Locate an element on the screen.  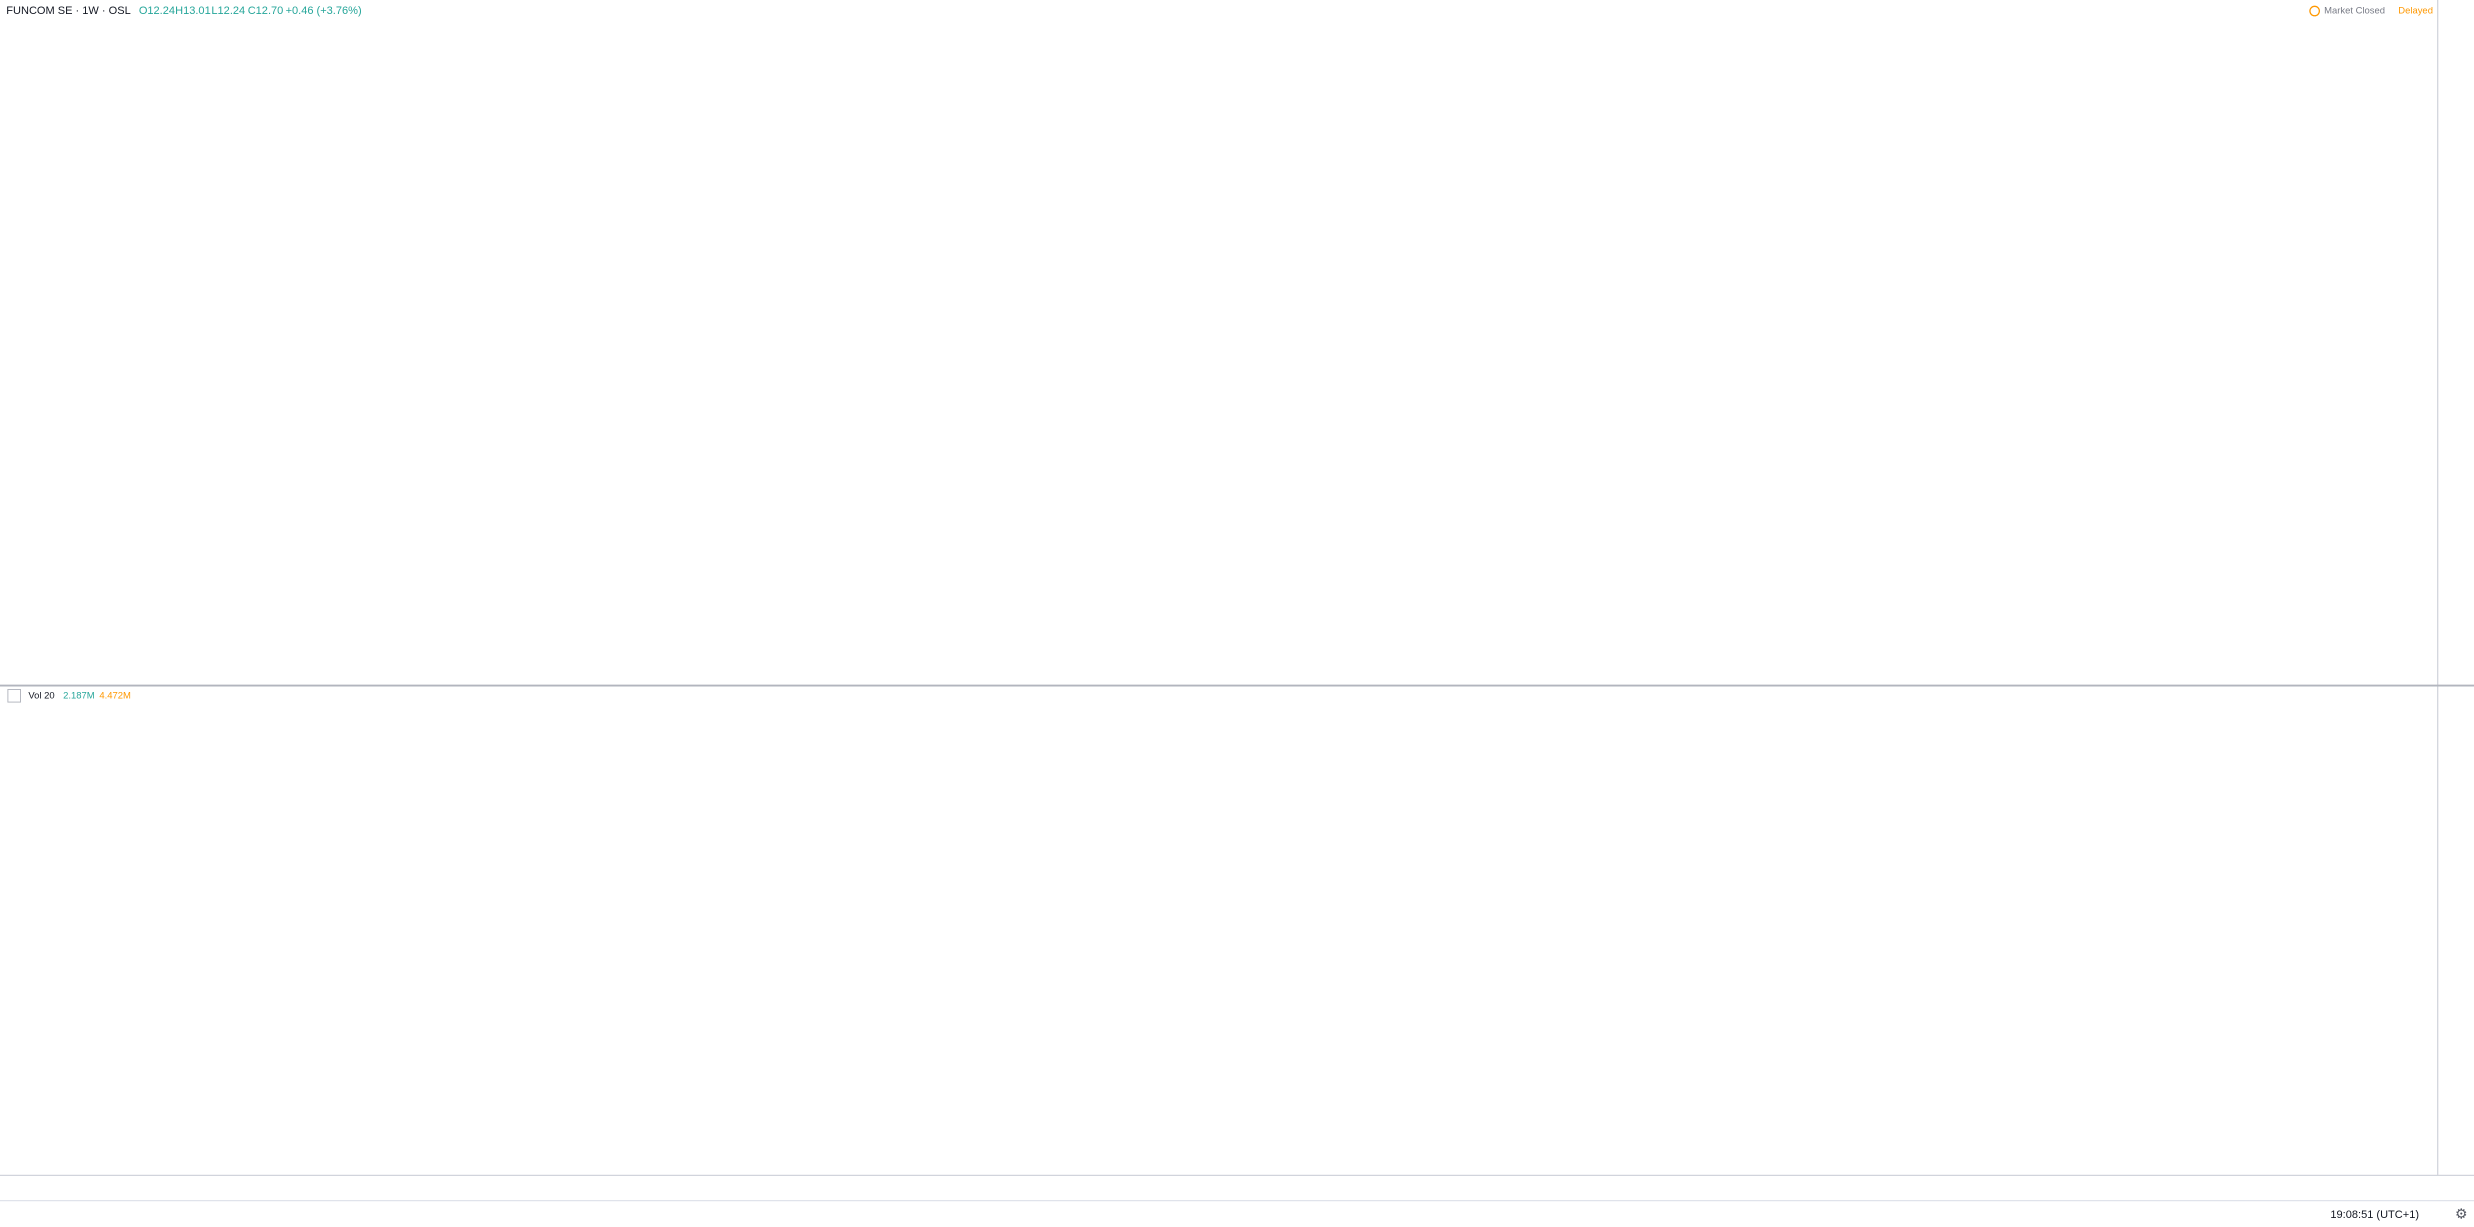
status-icon is located at coordinates (2315, 11).